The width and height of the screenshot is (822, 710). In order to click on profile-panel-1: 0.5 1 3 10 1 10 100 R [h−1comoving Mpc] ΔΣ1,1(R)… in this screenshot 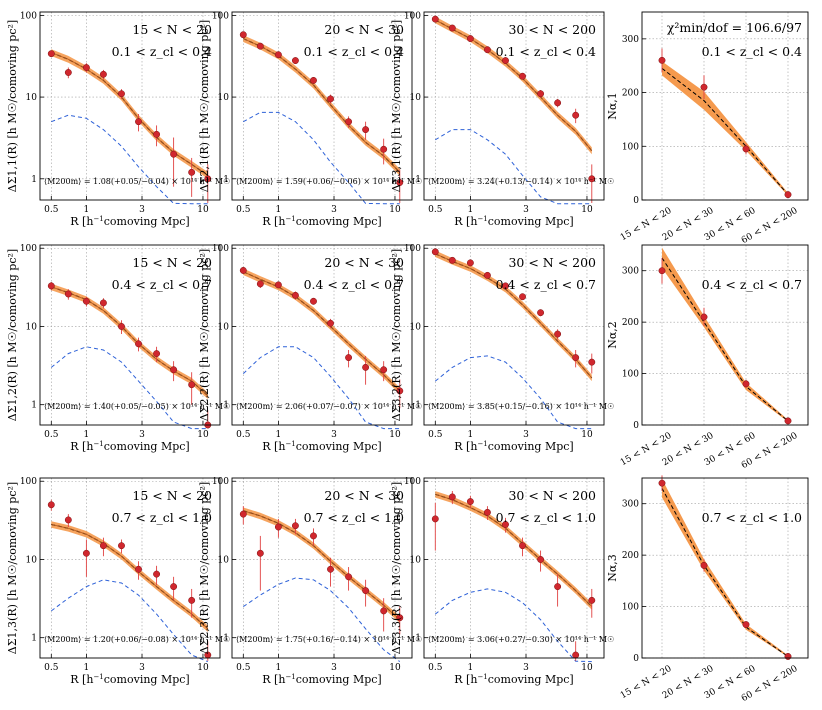, I will do `click(118, 119)`.